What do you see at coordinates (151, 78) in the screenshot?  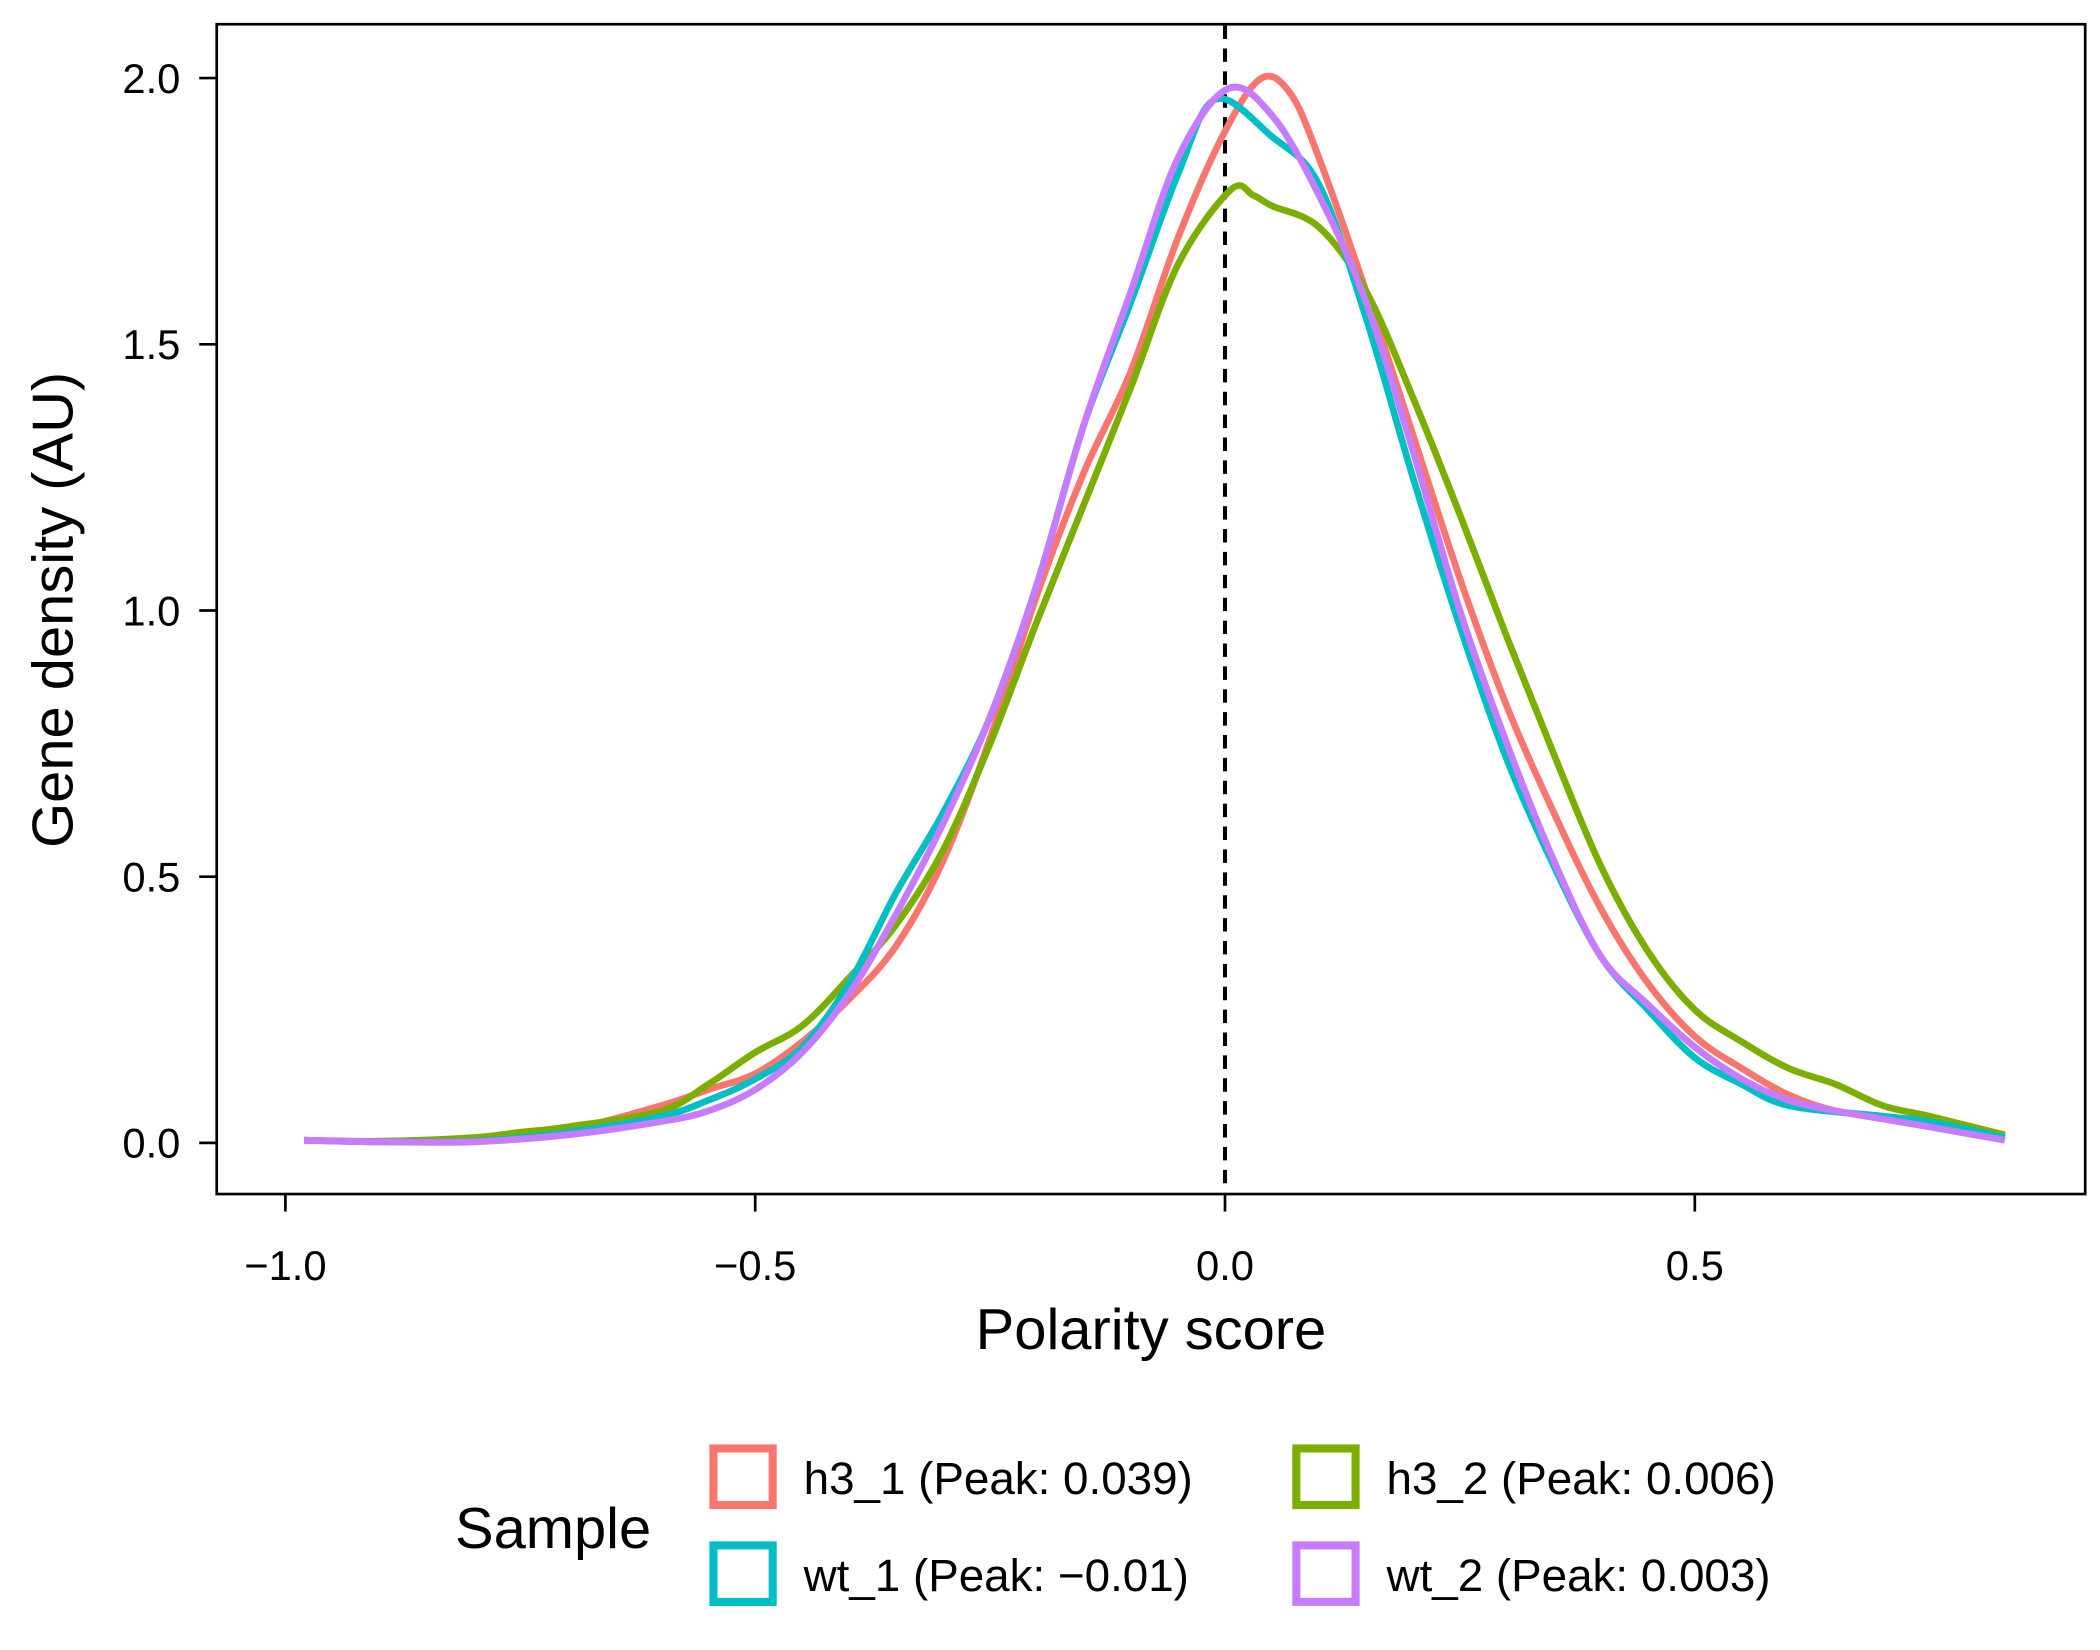 I see `y-tick-label: 2.0` at bounding box center [151, 78].